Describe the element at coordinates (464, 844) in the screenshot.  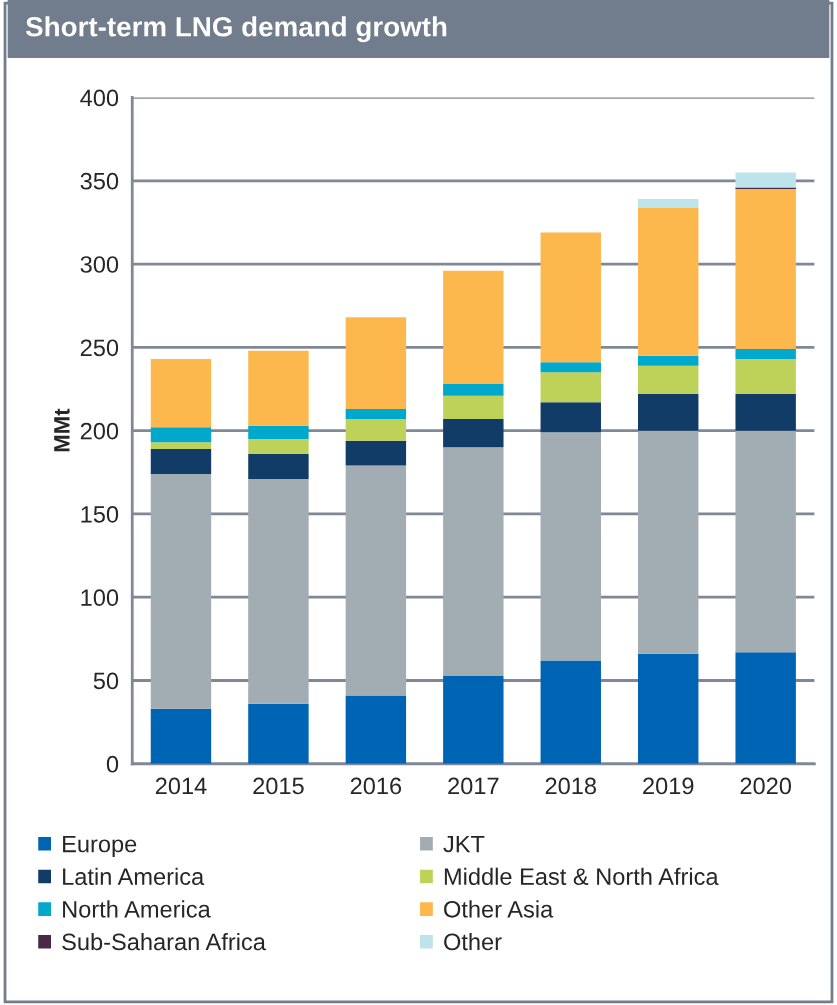
I see `legend-label: JKT` at that location.